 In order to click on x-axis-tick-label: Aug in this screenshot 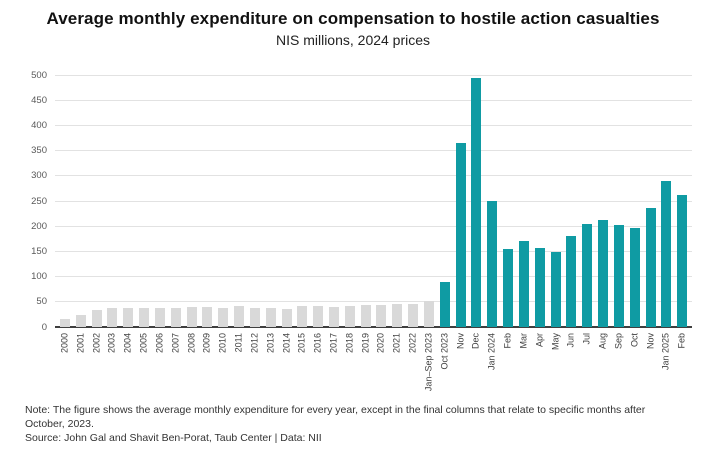, I will do `click(602, 341)`.